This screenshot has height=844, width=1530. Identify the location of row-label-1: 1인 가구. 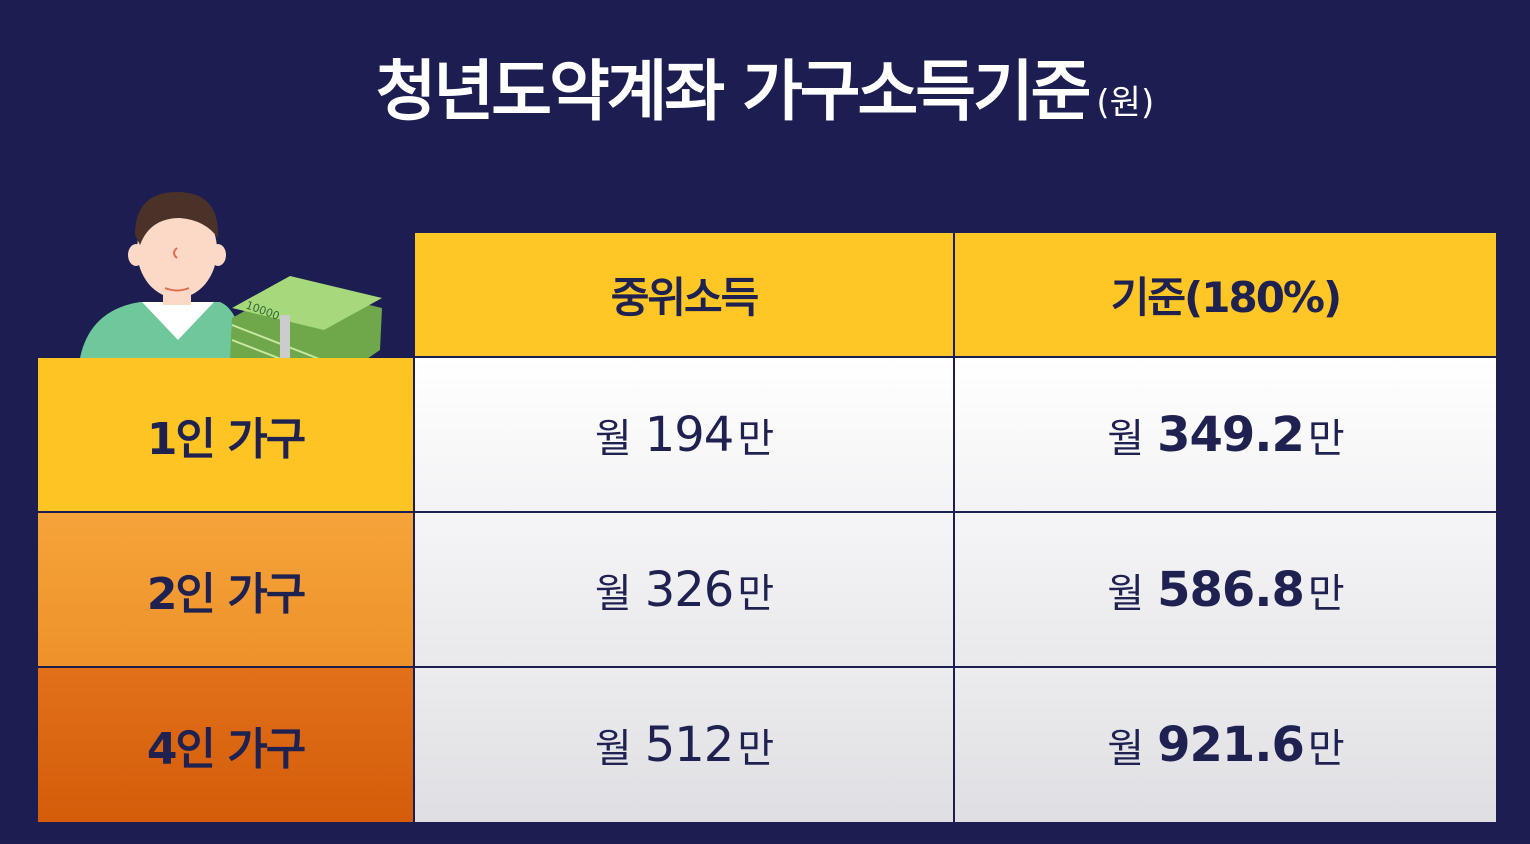
(225, 434).